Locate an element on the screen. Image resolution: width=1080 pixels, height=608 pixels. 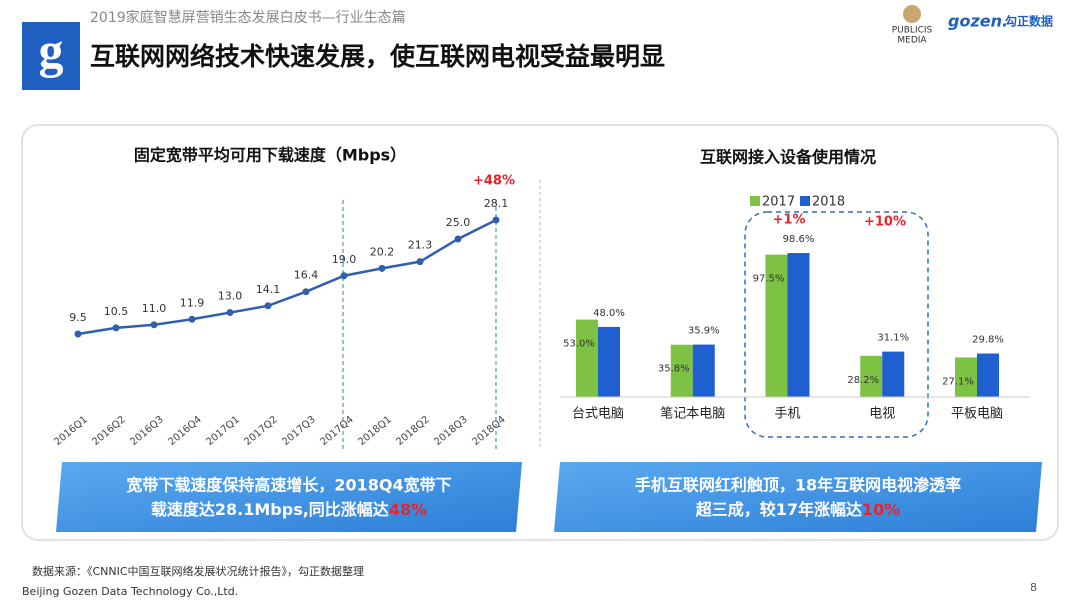
value-label: 21.3 is located at coordinates (420, 245).